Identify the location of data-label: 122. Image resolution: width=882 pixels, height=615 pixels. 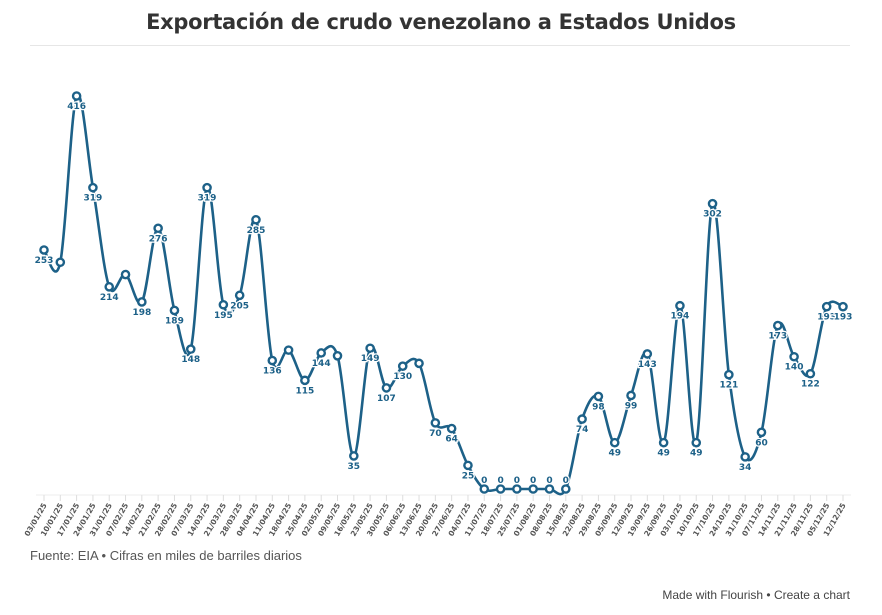
(810, 385).